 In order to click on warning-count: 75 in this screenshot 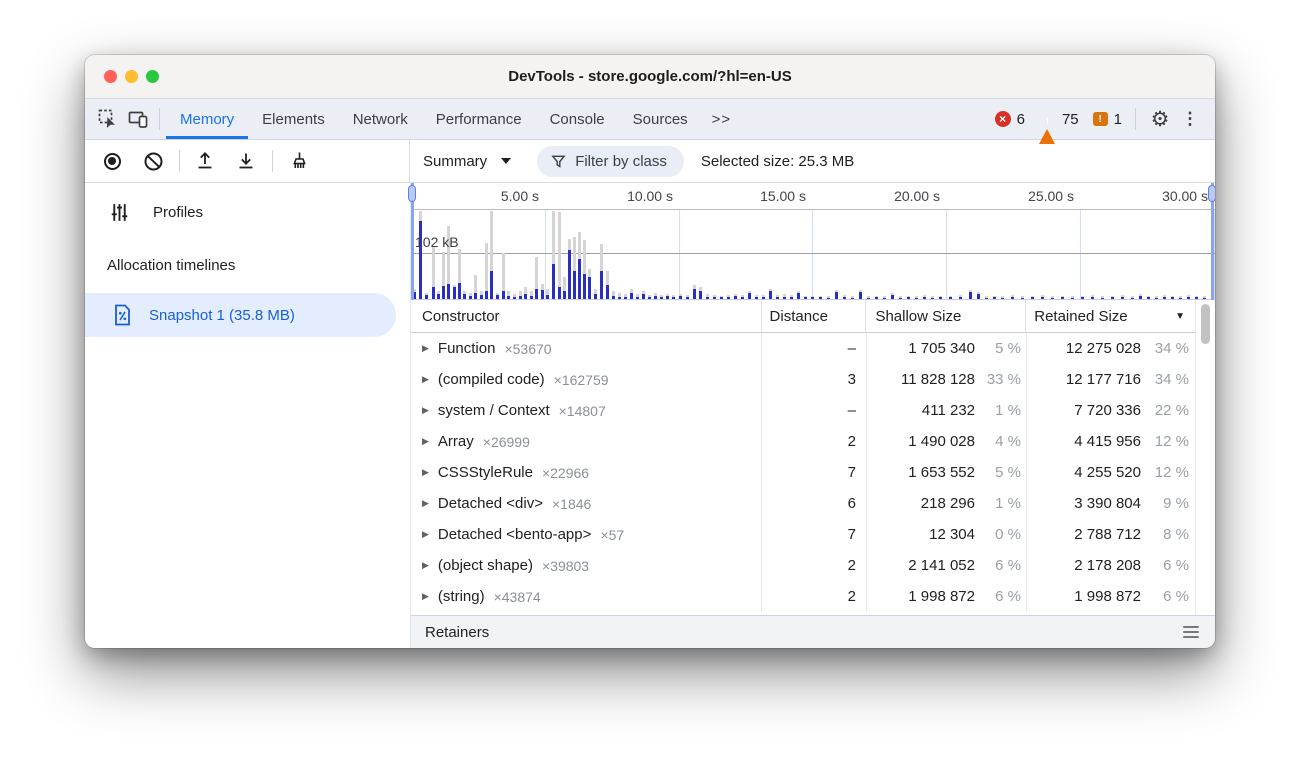, I will do `click(1070, 119)`.